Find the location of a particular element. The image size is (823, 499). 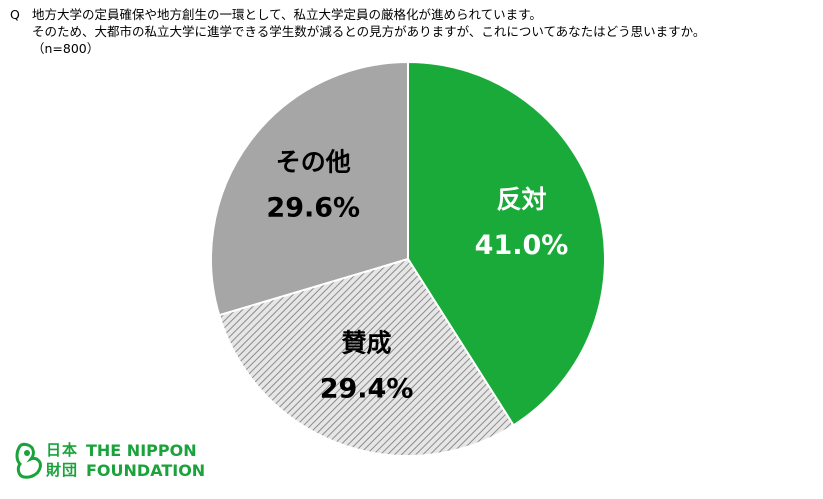

logo-japanese-text: 日本 財団 is located at coordinates (64, 460).